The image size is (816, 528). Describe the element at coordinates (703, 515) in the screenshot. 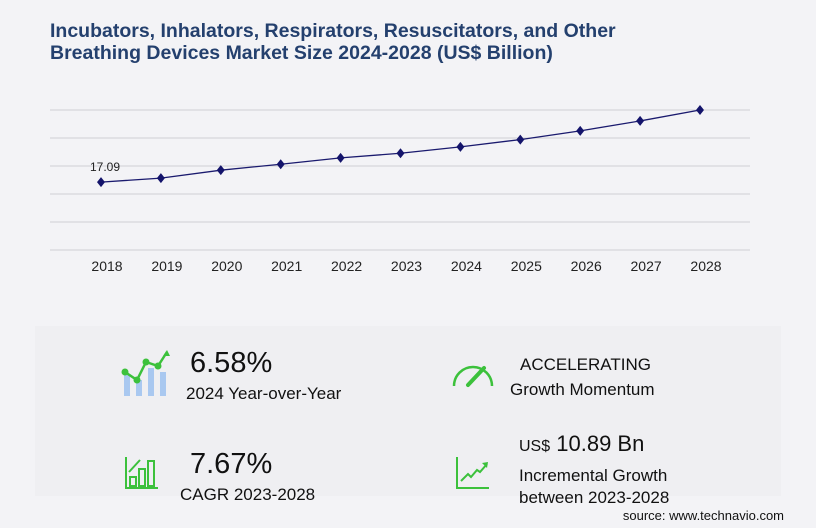

I see `source-text: source: www.technavio.com` at that location.